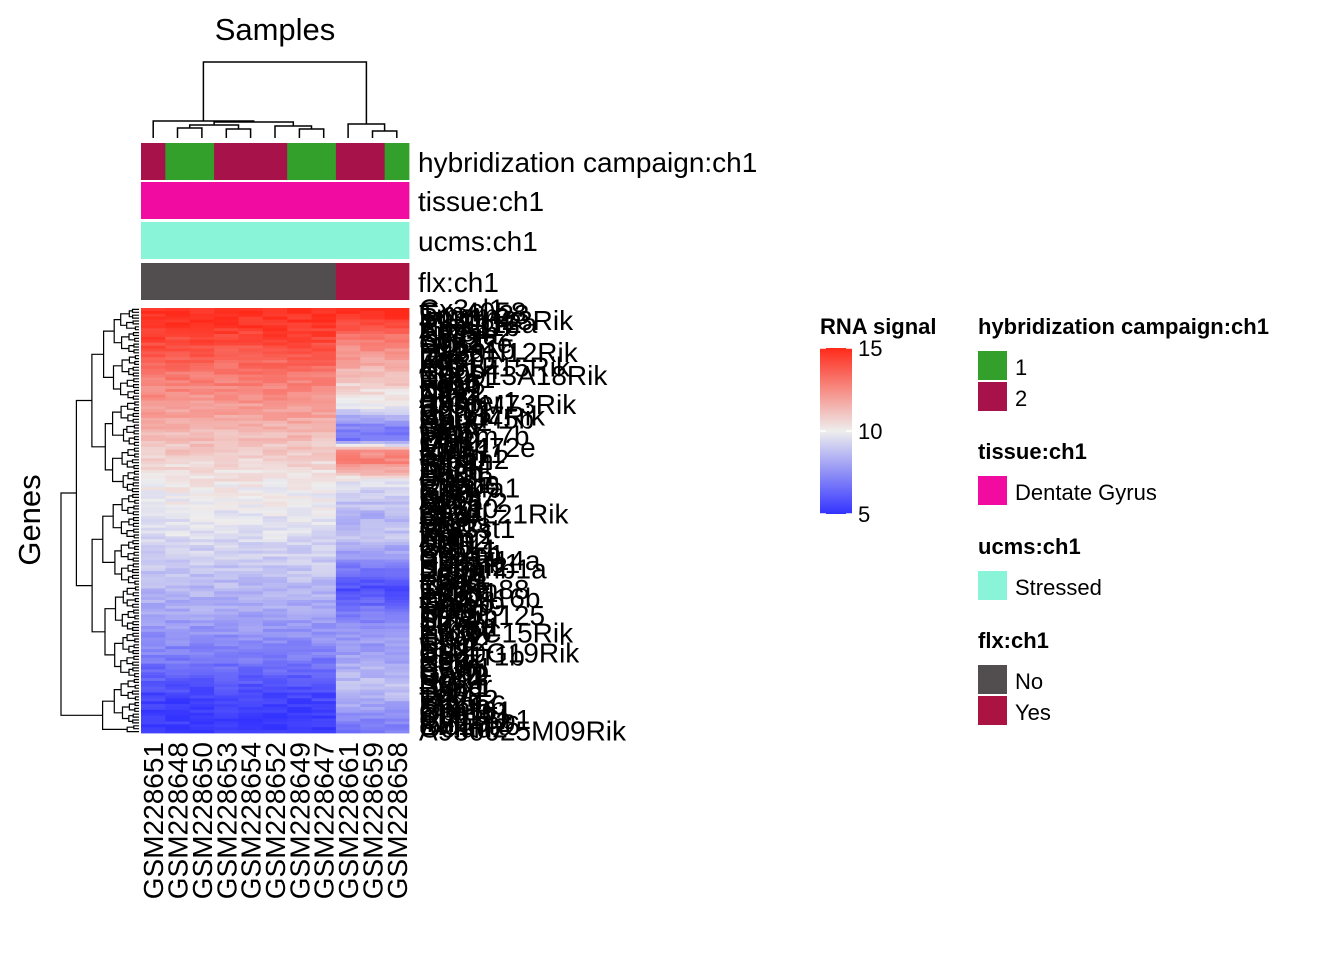 The image size is (1344, 960). What do you see at coordinates (1033, 712) in the screenshot?
I see `legend-label: Yes` at bounding box center [1033, 712].